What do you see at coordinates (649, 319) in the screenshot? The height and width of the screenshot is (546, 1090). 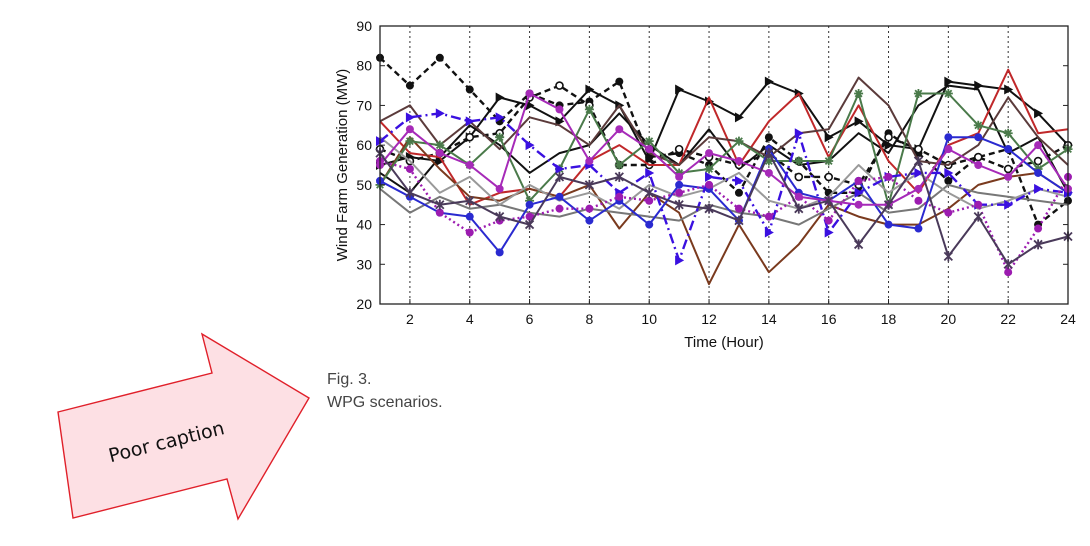 I see `x-tick-label: 10` at bounding box center [649, 319].